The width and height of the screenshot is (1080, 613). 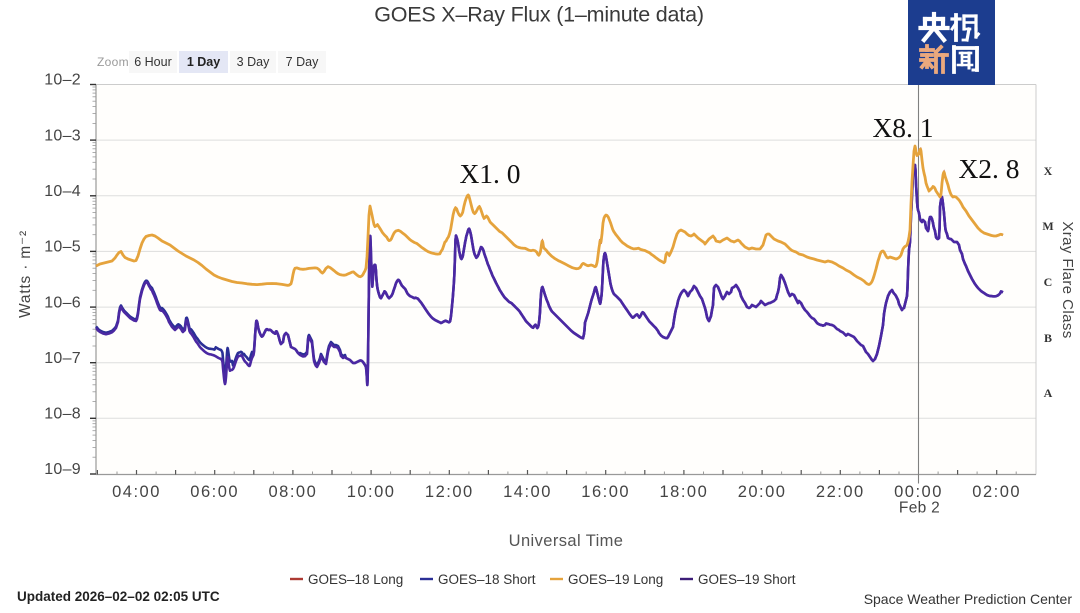 What do you see at coordinates (113, 62) in the screenshot?
I see `svg-text: Zoom` at bounding box center [113, 62].